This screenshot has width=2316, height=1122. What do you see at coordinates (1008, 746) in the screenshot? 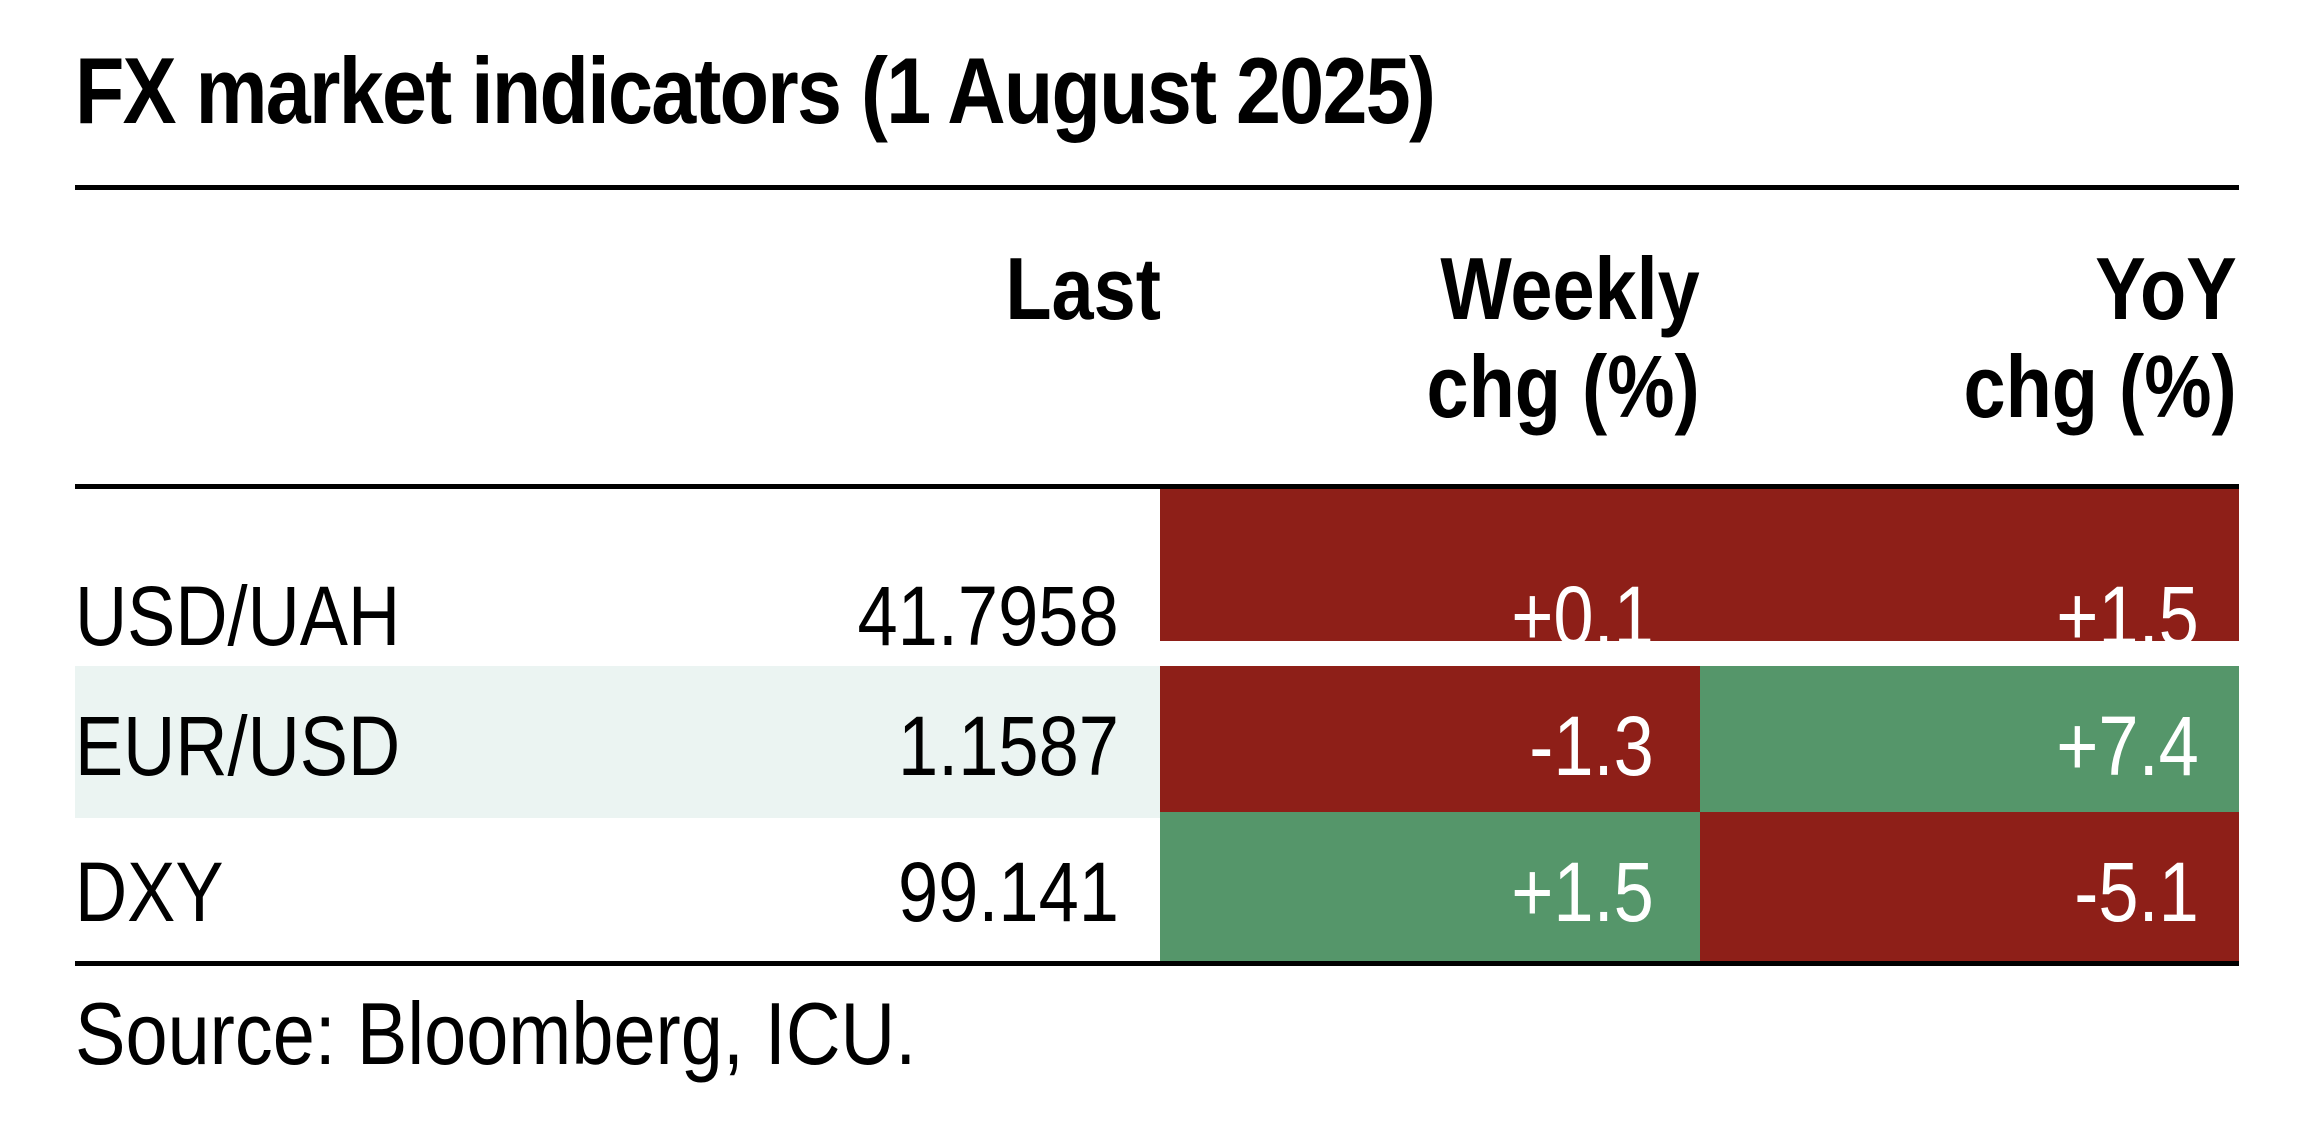
I see `row-last: 1.1587` at bounding box center [1008, 746].